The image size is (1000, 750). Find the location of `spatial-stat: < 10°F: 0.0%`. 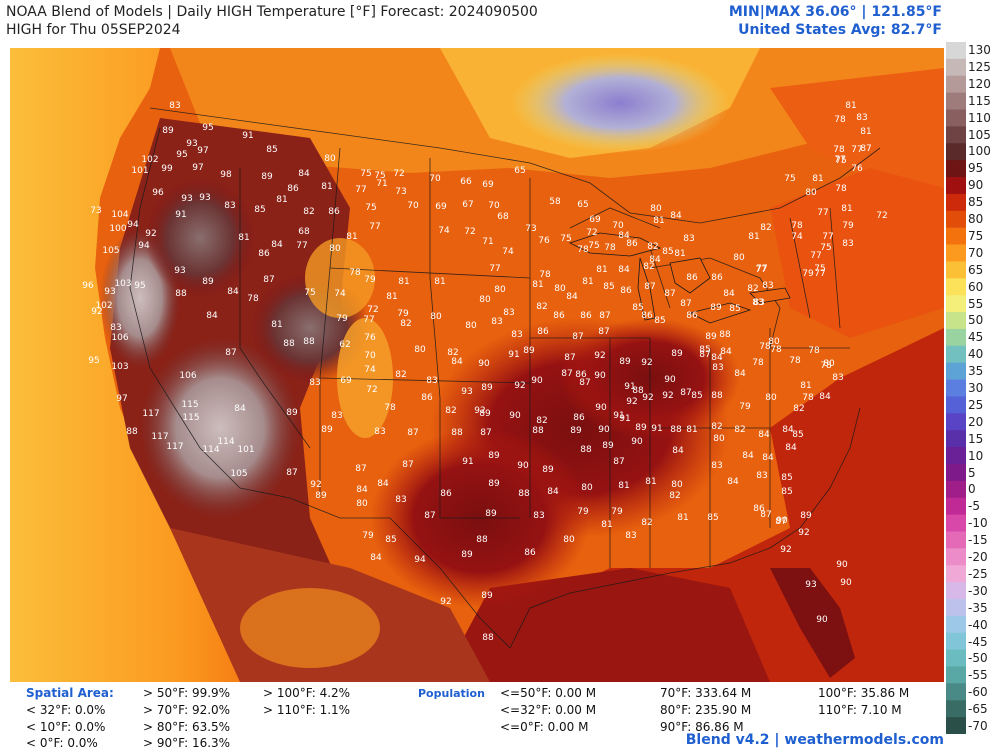

spatial-stat: < 10°F: 0.0% is located at coordinates (66, 727).